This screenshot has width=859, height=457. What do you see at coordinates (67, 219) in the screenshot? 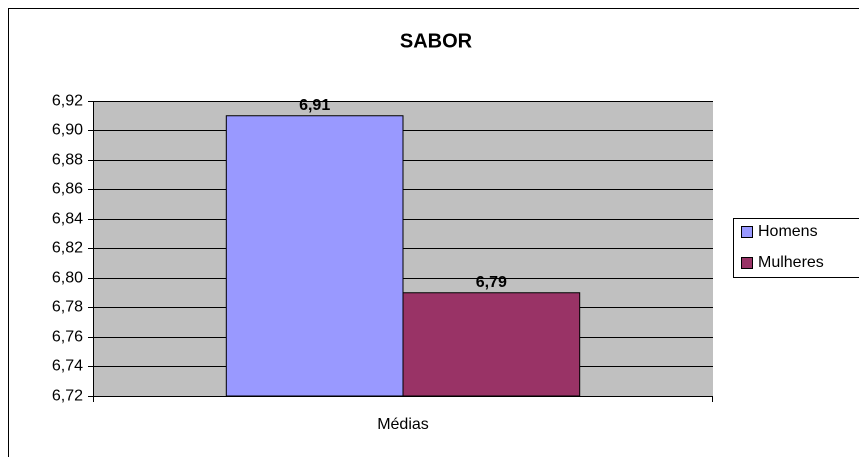
I see `y-tick-label: 6,84` at bounding box center [67, 219].